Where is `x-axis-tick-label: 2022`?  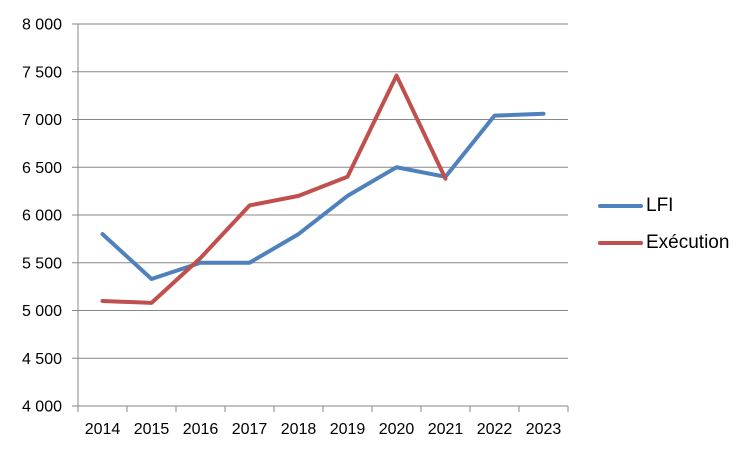
x-axis-tick-label: 2022 is located at coordinates (495, 429).